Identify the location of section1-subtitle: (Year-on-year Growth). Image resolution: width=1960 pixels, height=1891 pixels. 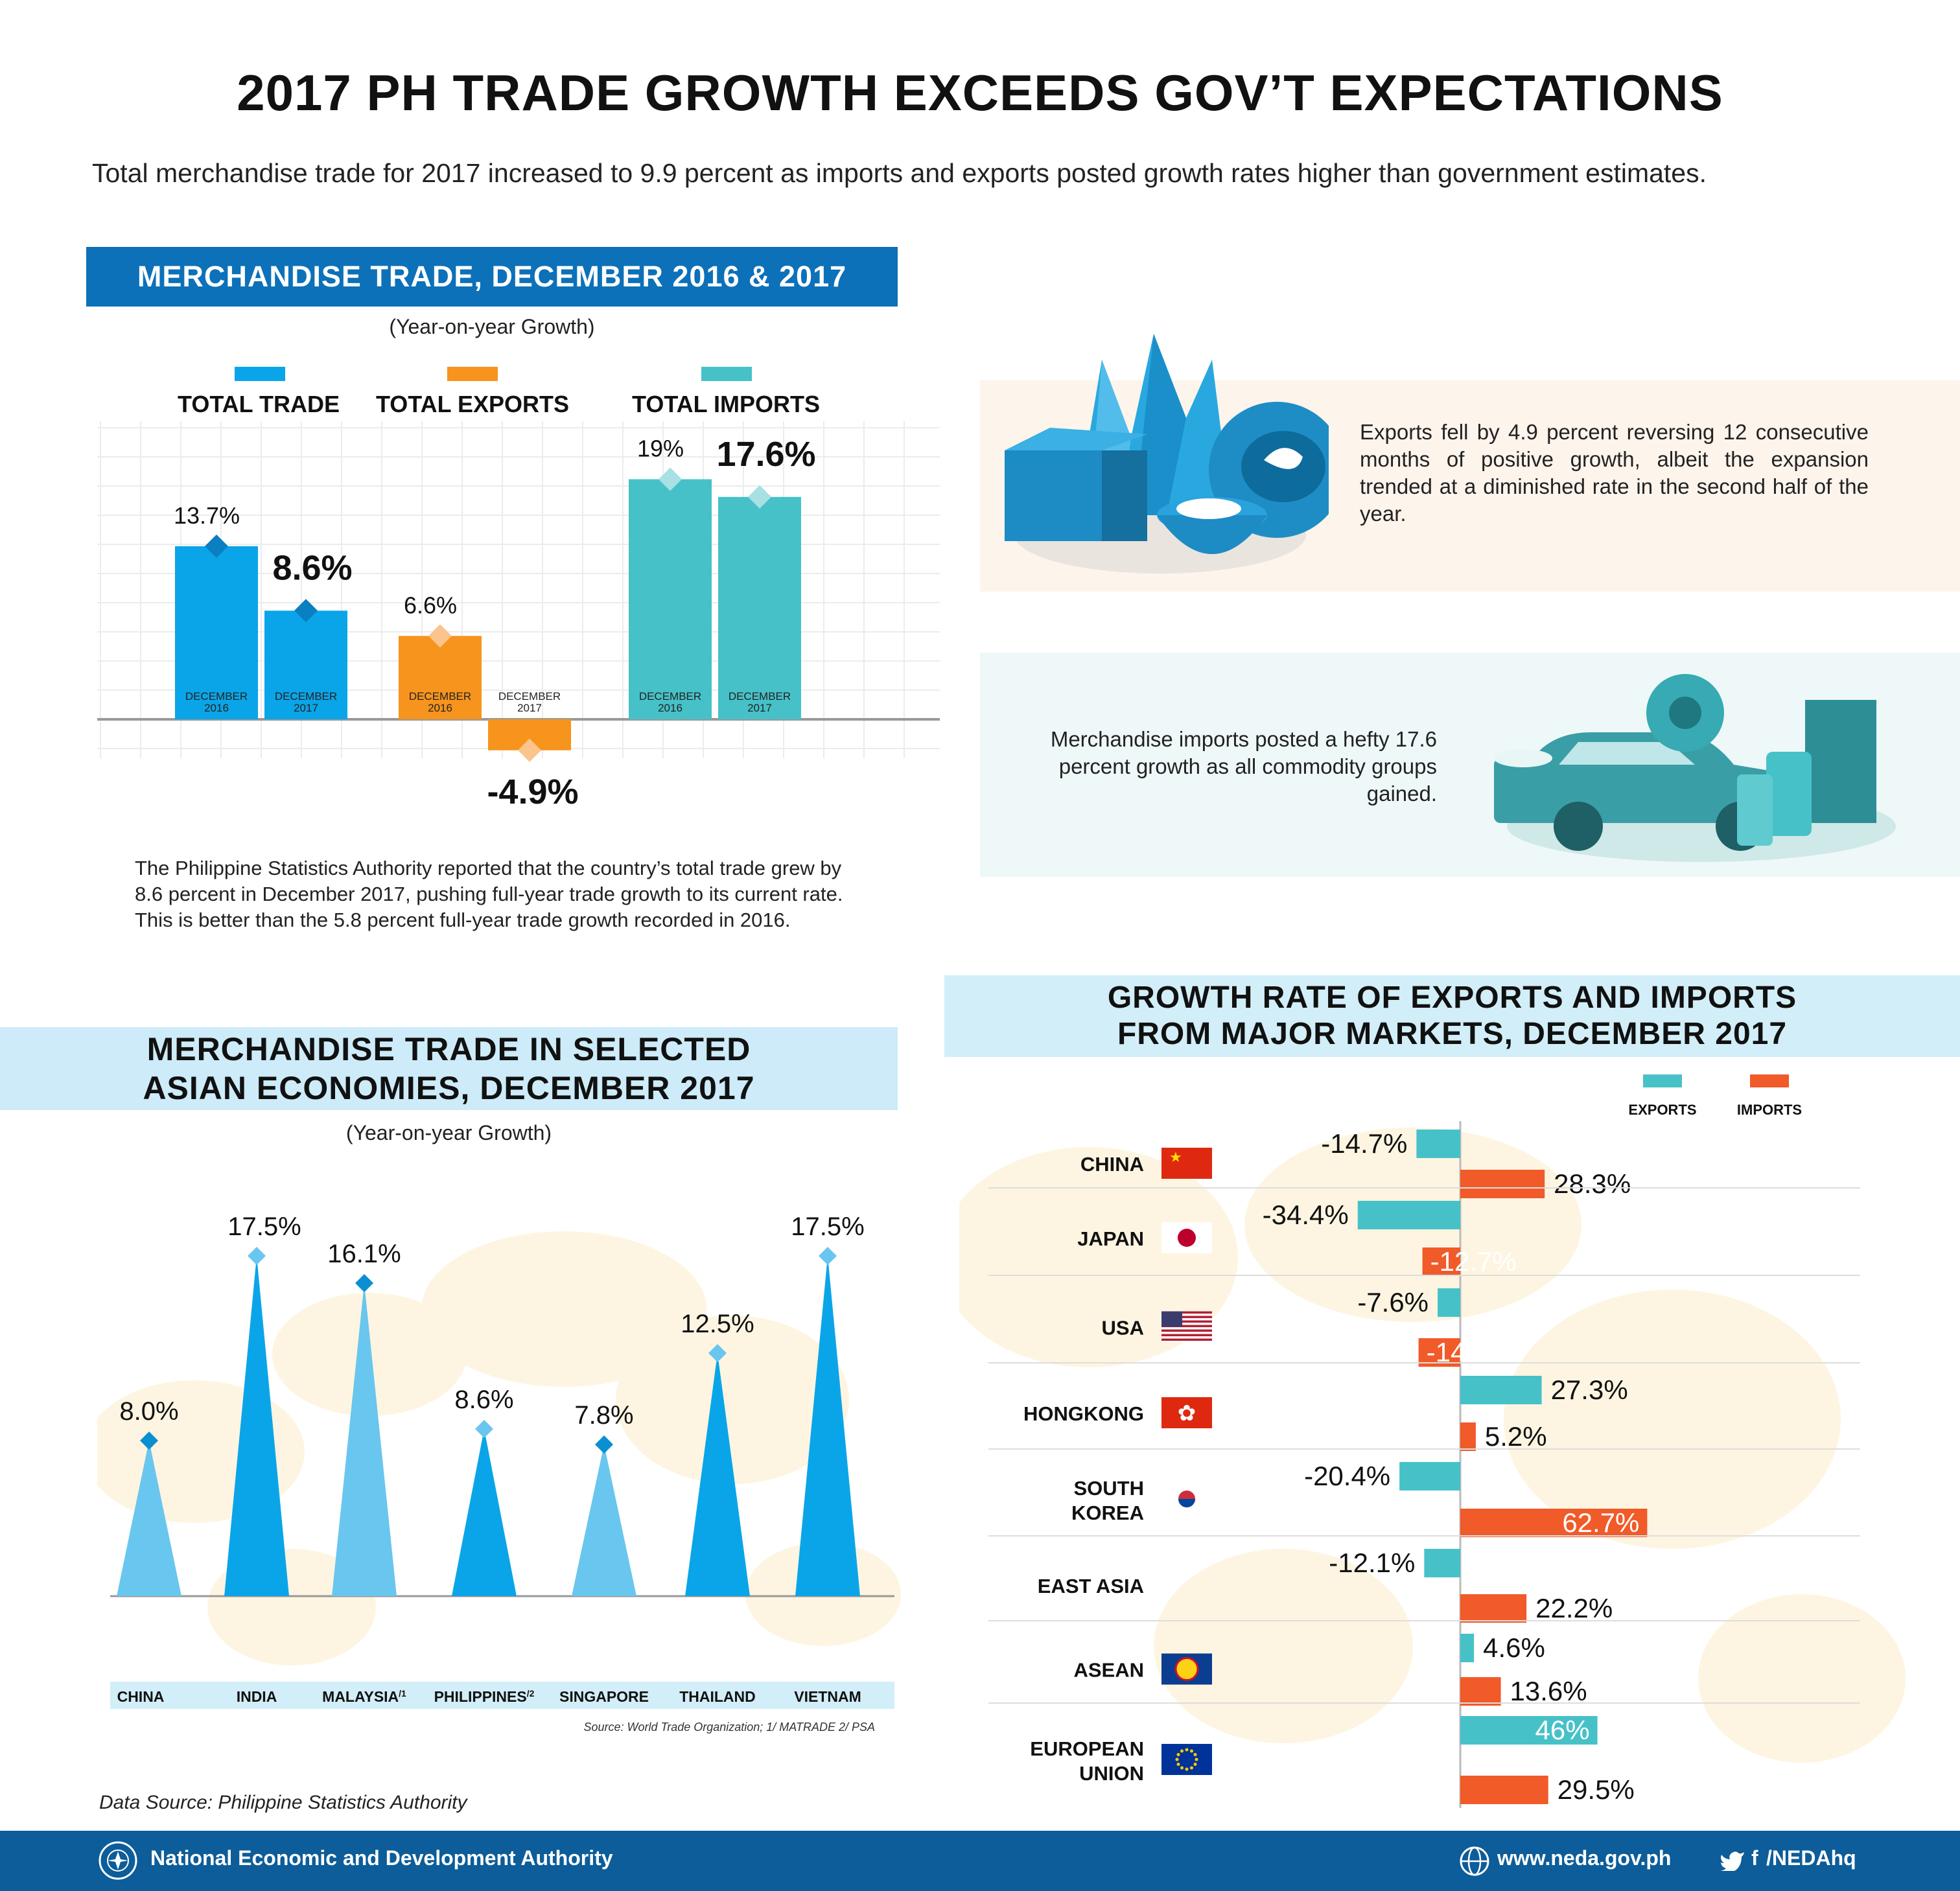
(492, 327).